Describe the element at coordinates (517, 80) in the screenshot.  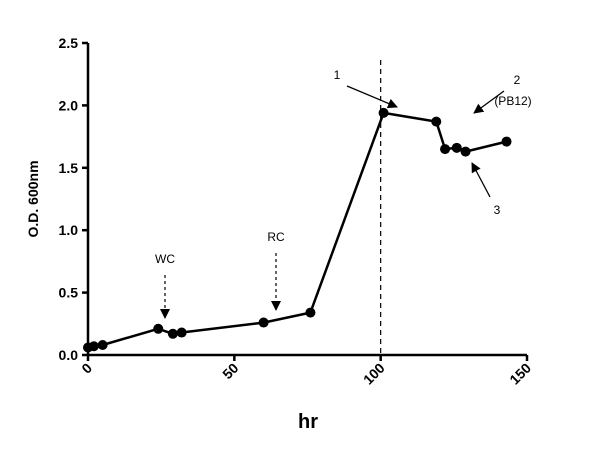
I see `annotation-2-label: 2` at that location.